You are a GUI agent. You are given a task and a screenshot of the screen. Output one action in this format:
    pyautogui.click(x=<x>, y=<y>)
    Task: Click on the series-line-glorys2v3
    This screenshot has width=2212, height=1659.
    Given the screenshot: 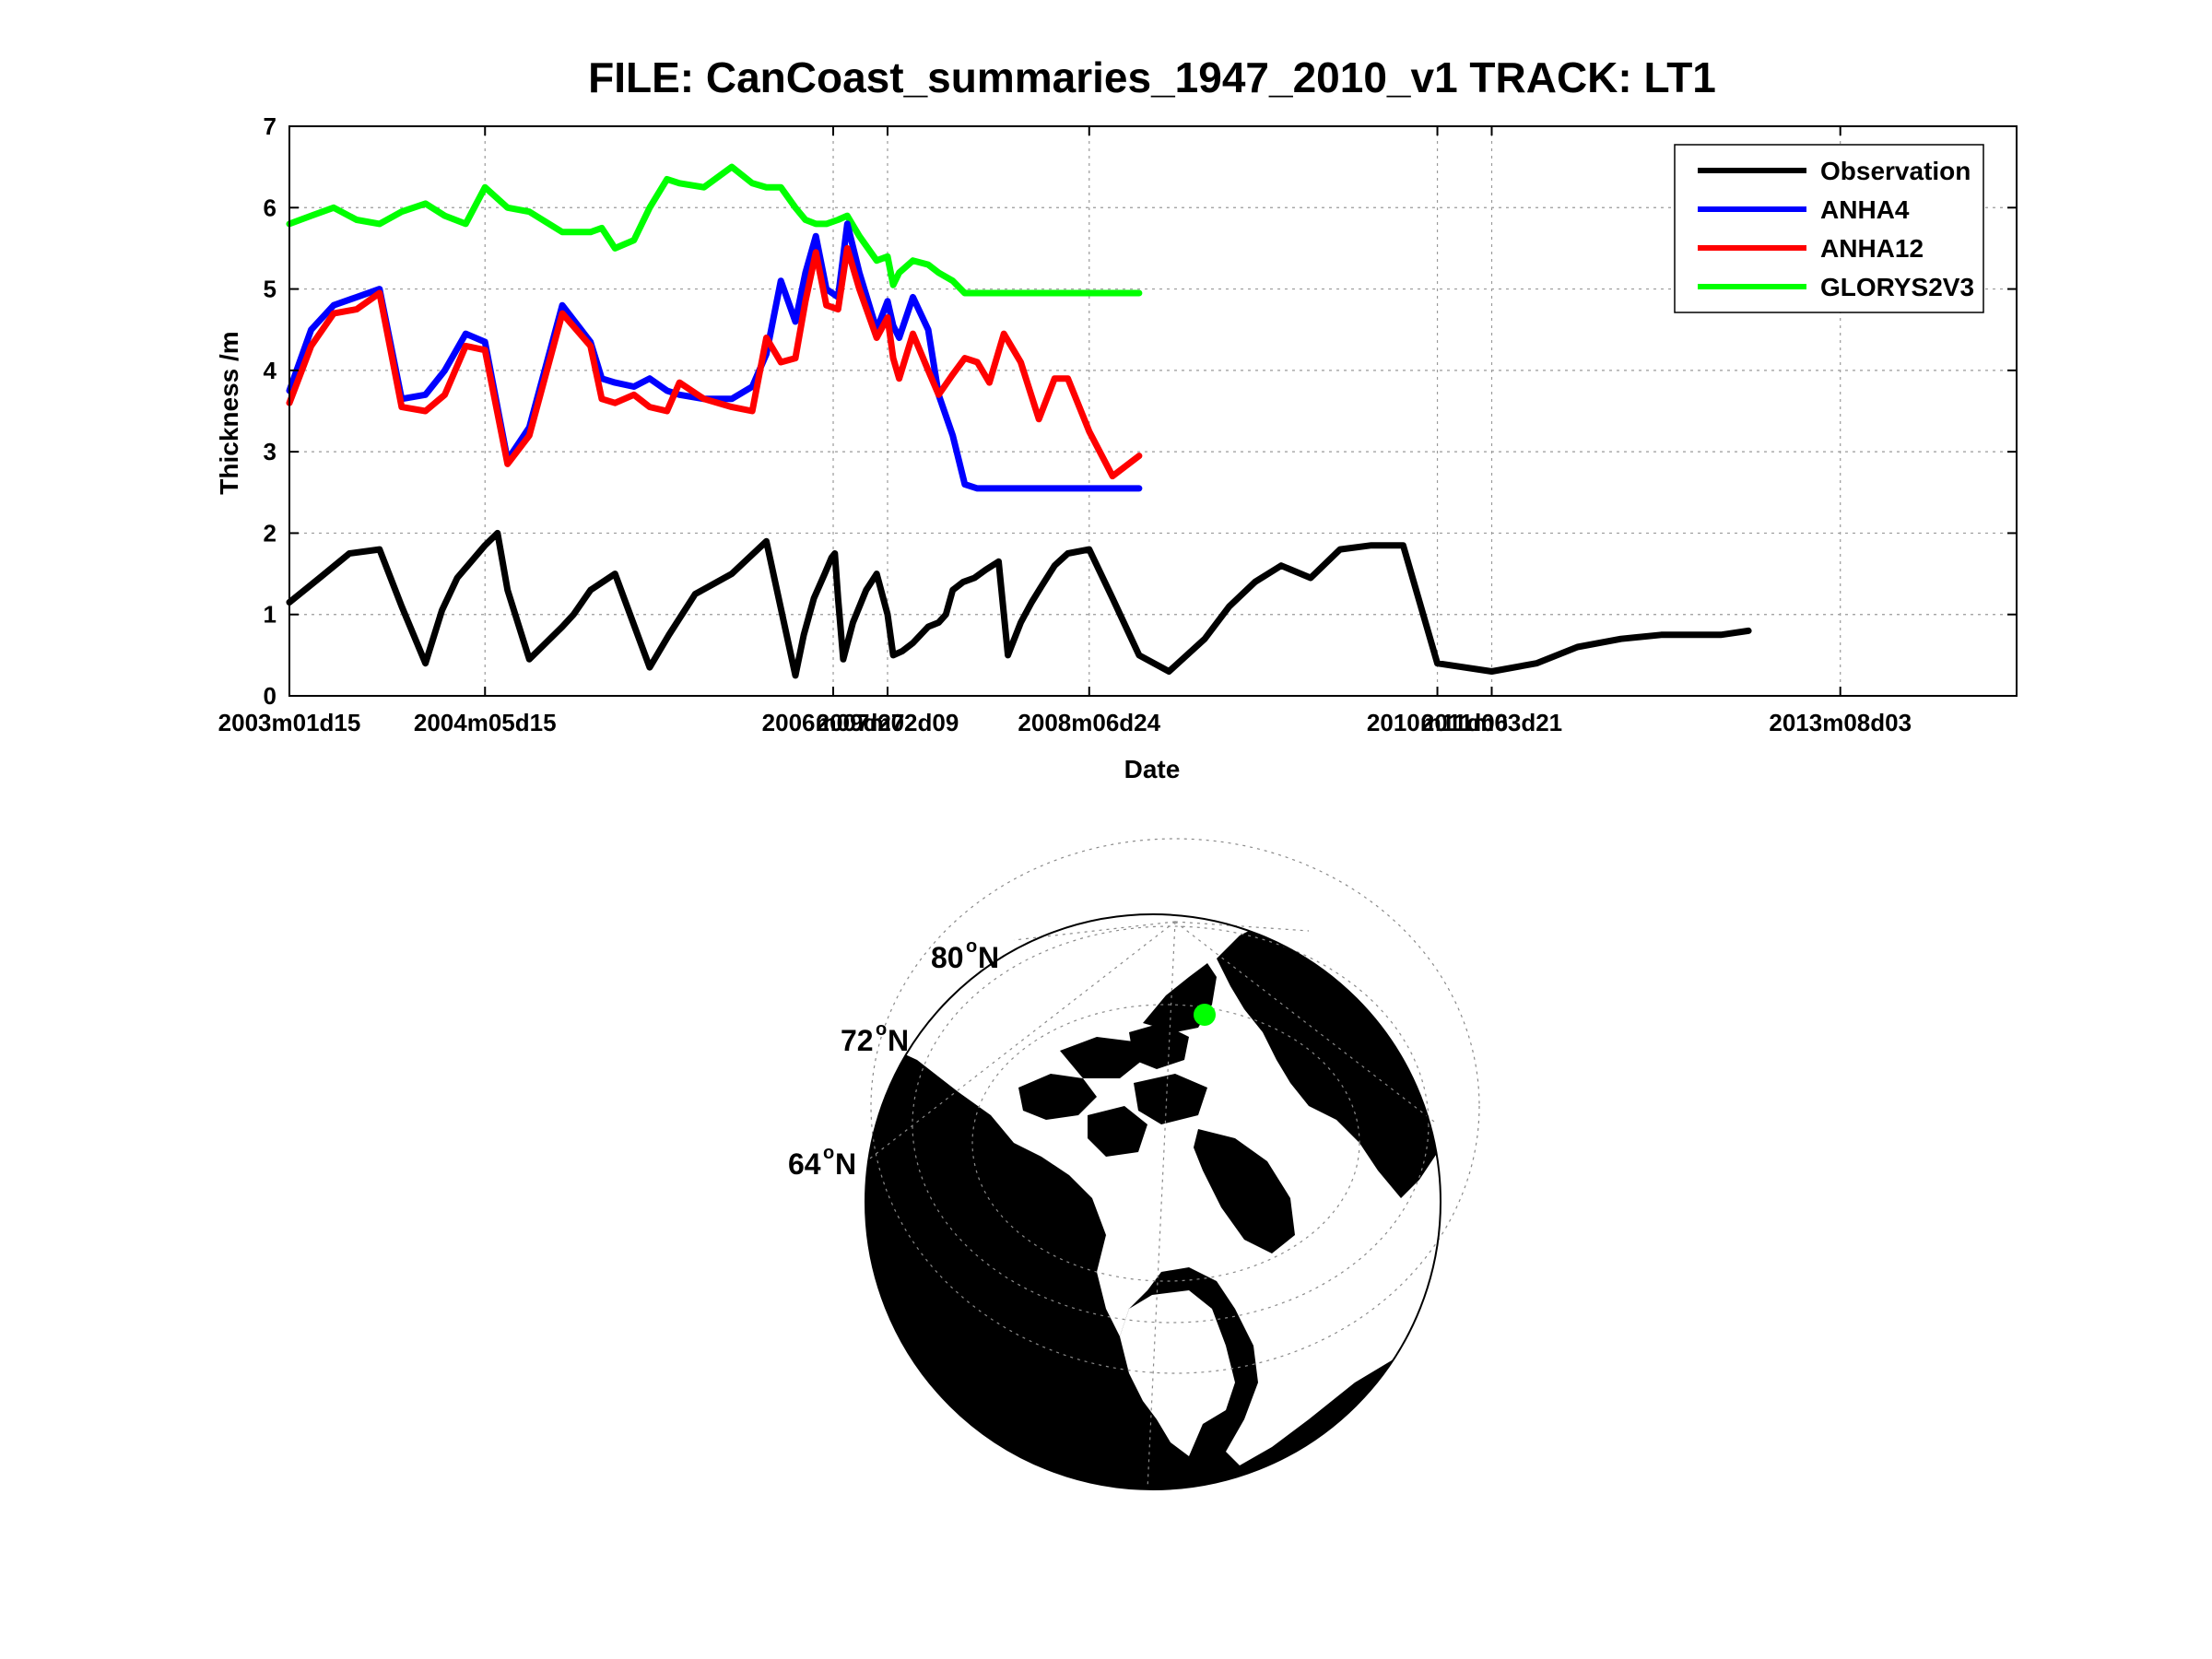 What is the action you would take?
    pyautogui.click(x=714, y=230)
    